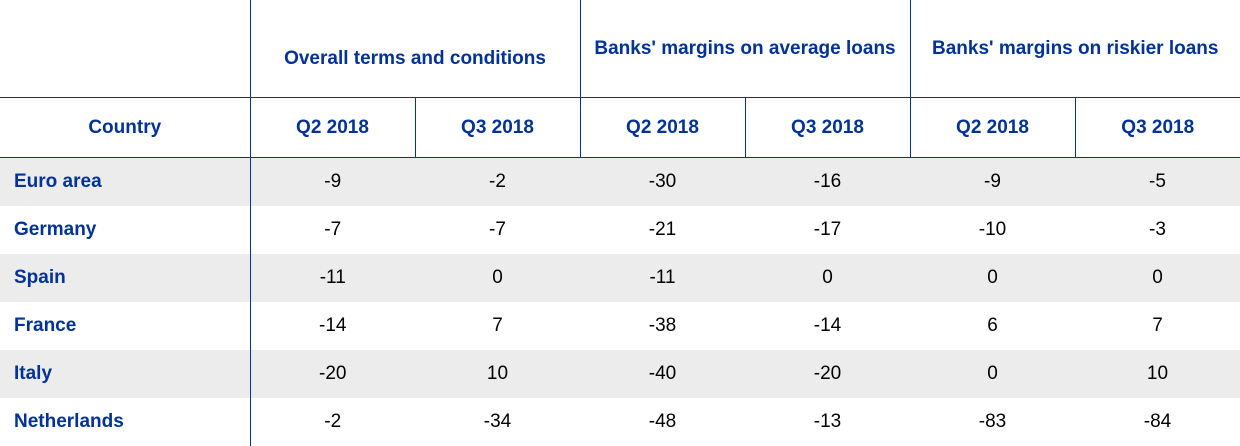  What do you see at coordinates (827, 422) in the screenshot?
I see `table-cell: -13` at bounding box center [827, 422].